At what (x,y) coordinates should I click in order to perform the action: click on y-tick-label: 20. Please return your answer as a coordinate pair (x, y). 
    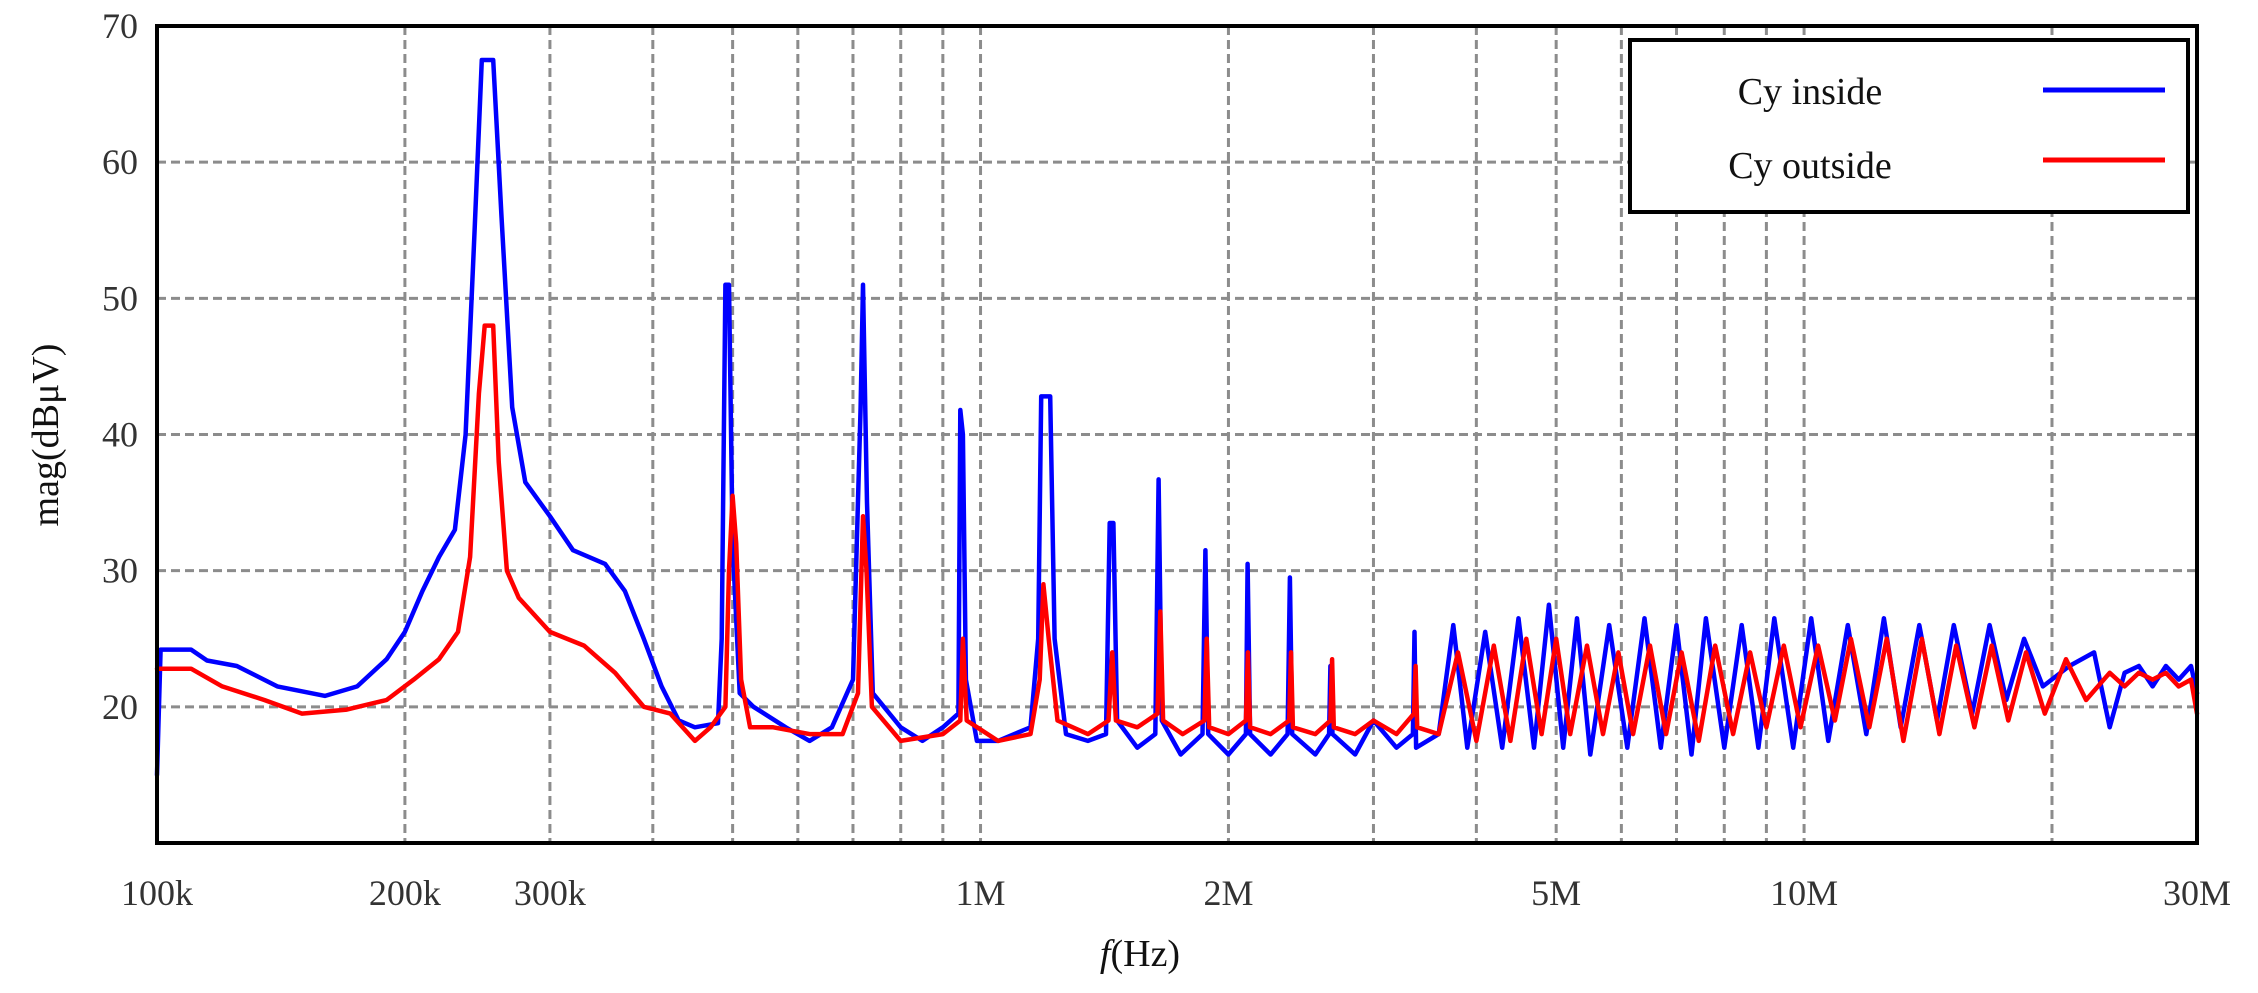
    Looking at the image, I should click on (120, 707).